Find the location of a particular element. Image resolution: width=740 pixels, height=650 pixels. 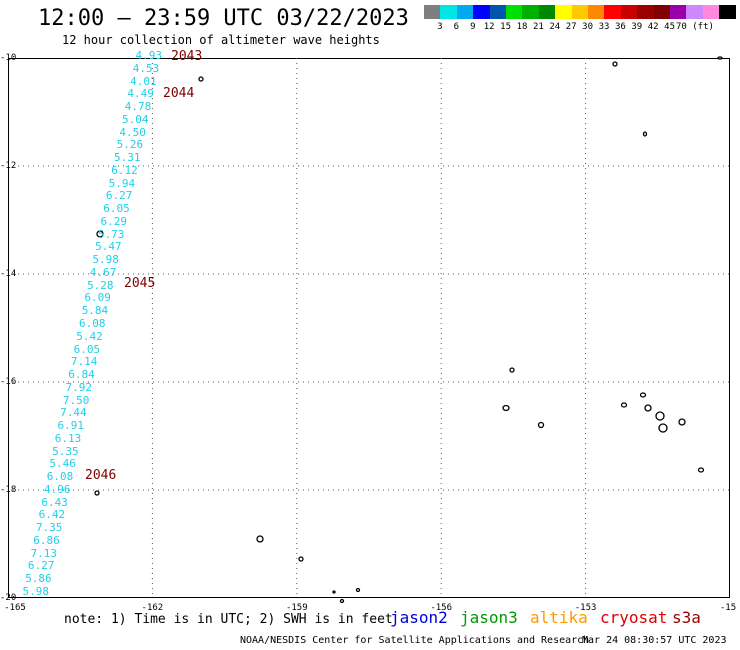

legend-label: 27 is located at coordinates (571, 27).